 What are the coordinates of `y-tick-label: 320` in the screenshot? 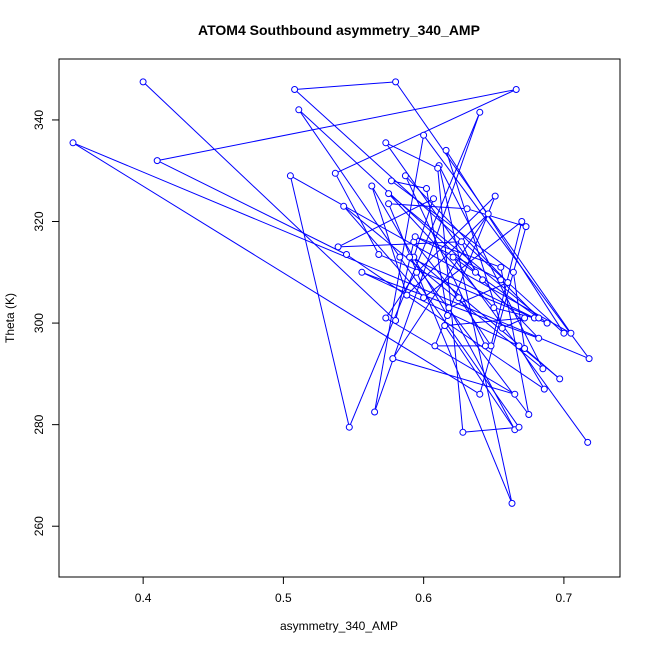 It's located at (39, 221).